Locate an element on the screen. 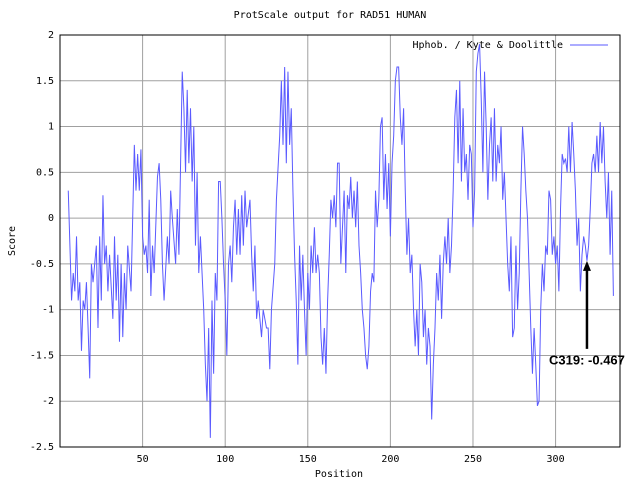 This screenshot has height=483, width=639. y-axis-label: Score is located at coordinates (12, 241).